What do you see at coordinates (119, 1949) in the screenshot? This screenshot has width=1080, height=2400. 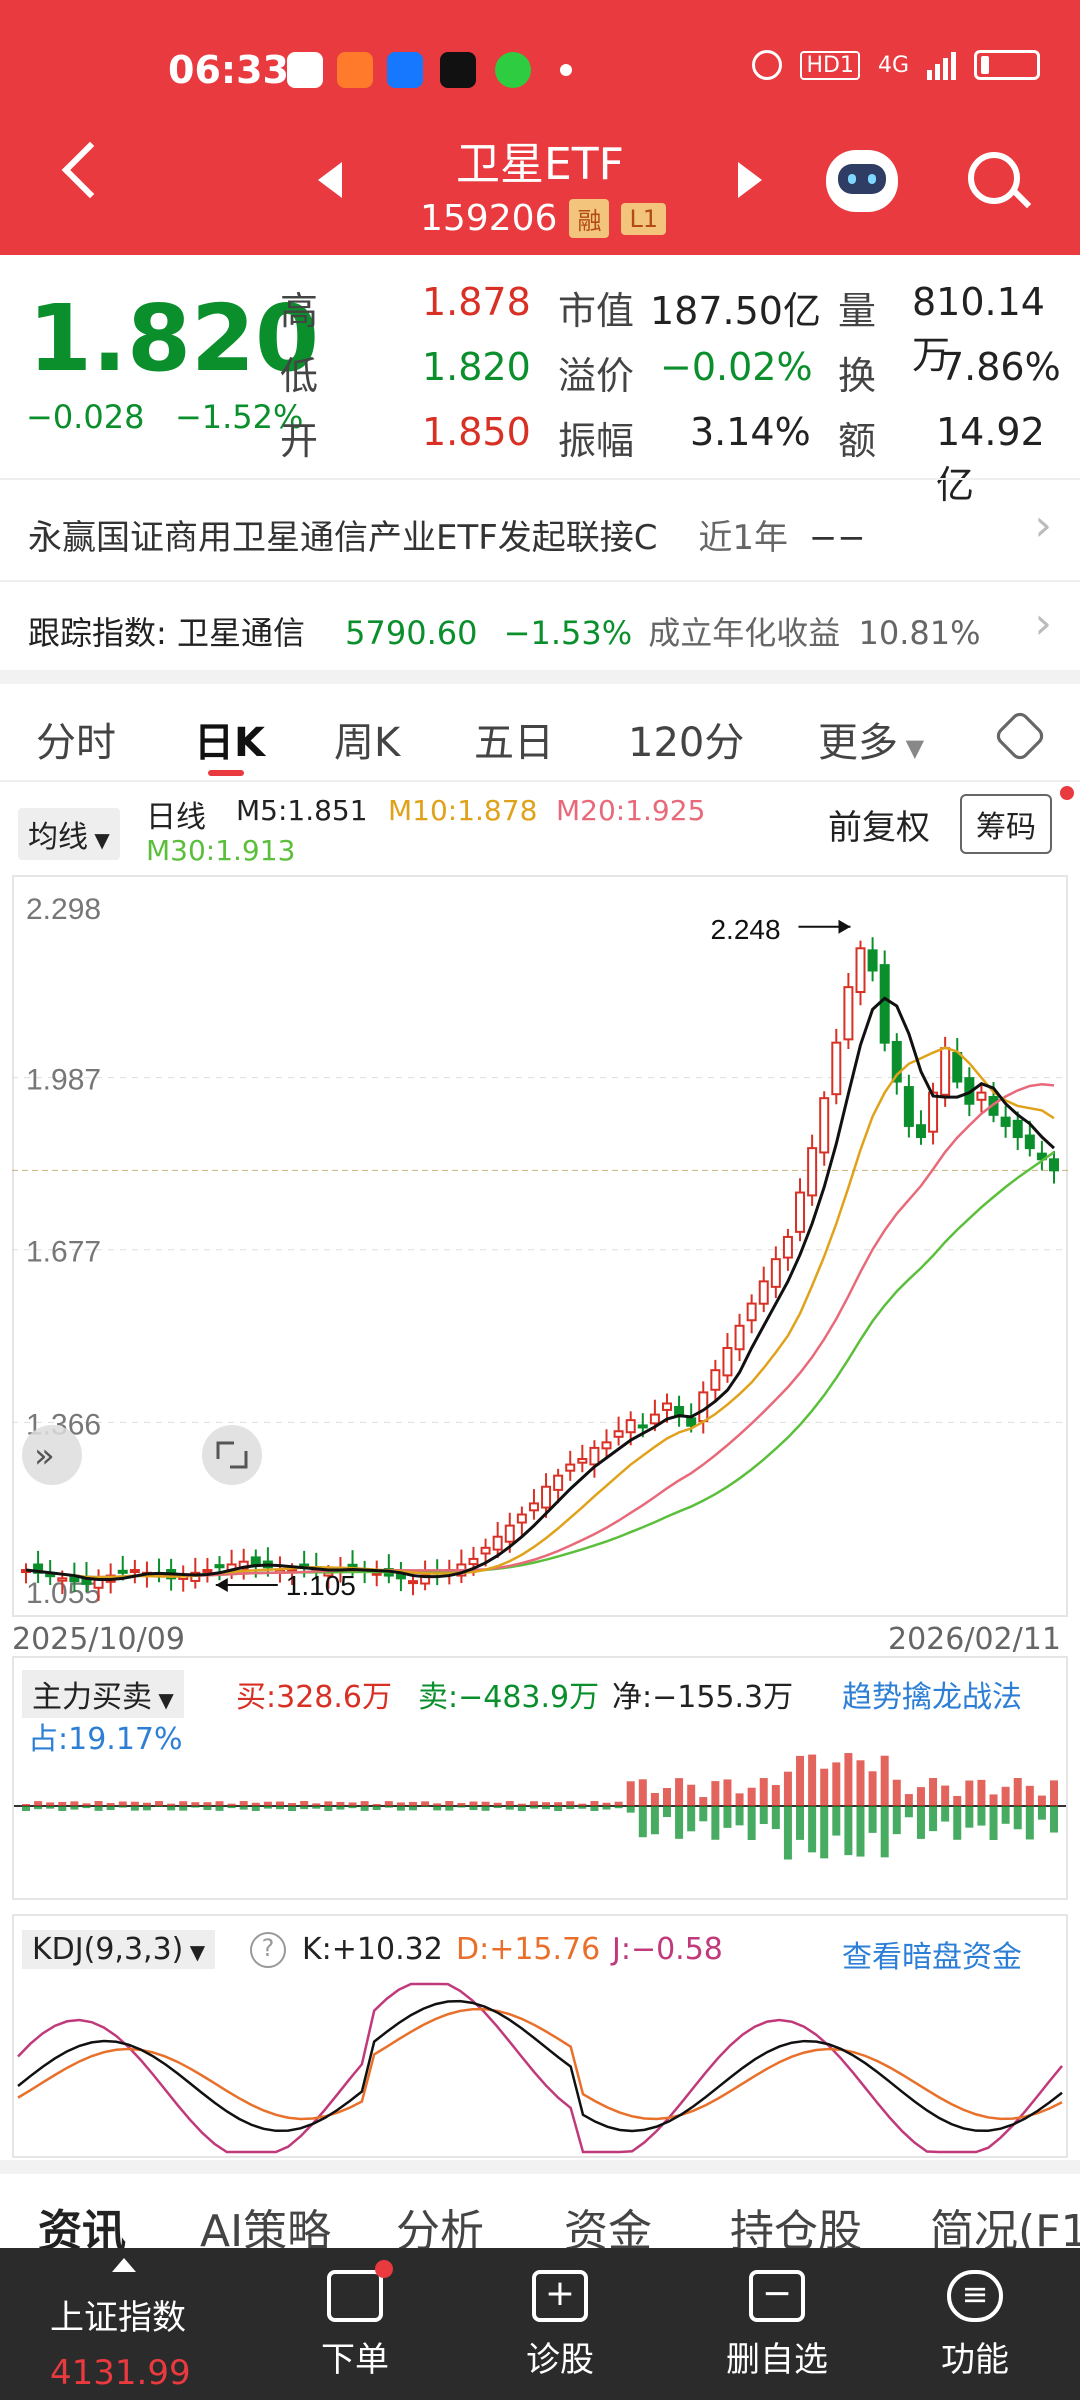 I see `kdj-dropdown: KDJ(9,3,3) ▼` at bounding box center [119, 1949].